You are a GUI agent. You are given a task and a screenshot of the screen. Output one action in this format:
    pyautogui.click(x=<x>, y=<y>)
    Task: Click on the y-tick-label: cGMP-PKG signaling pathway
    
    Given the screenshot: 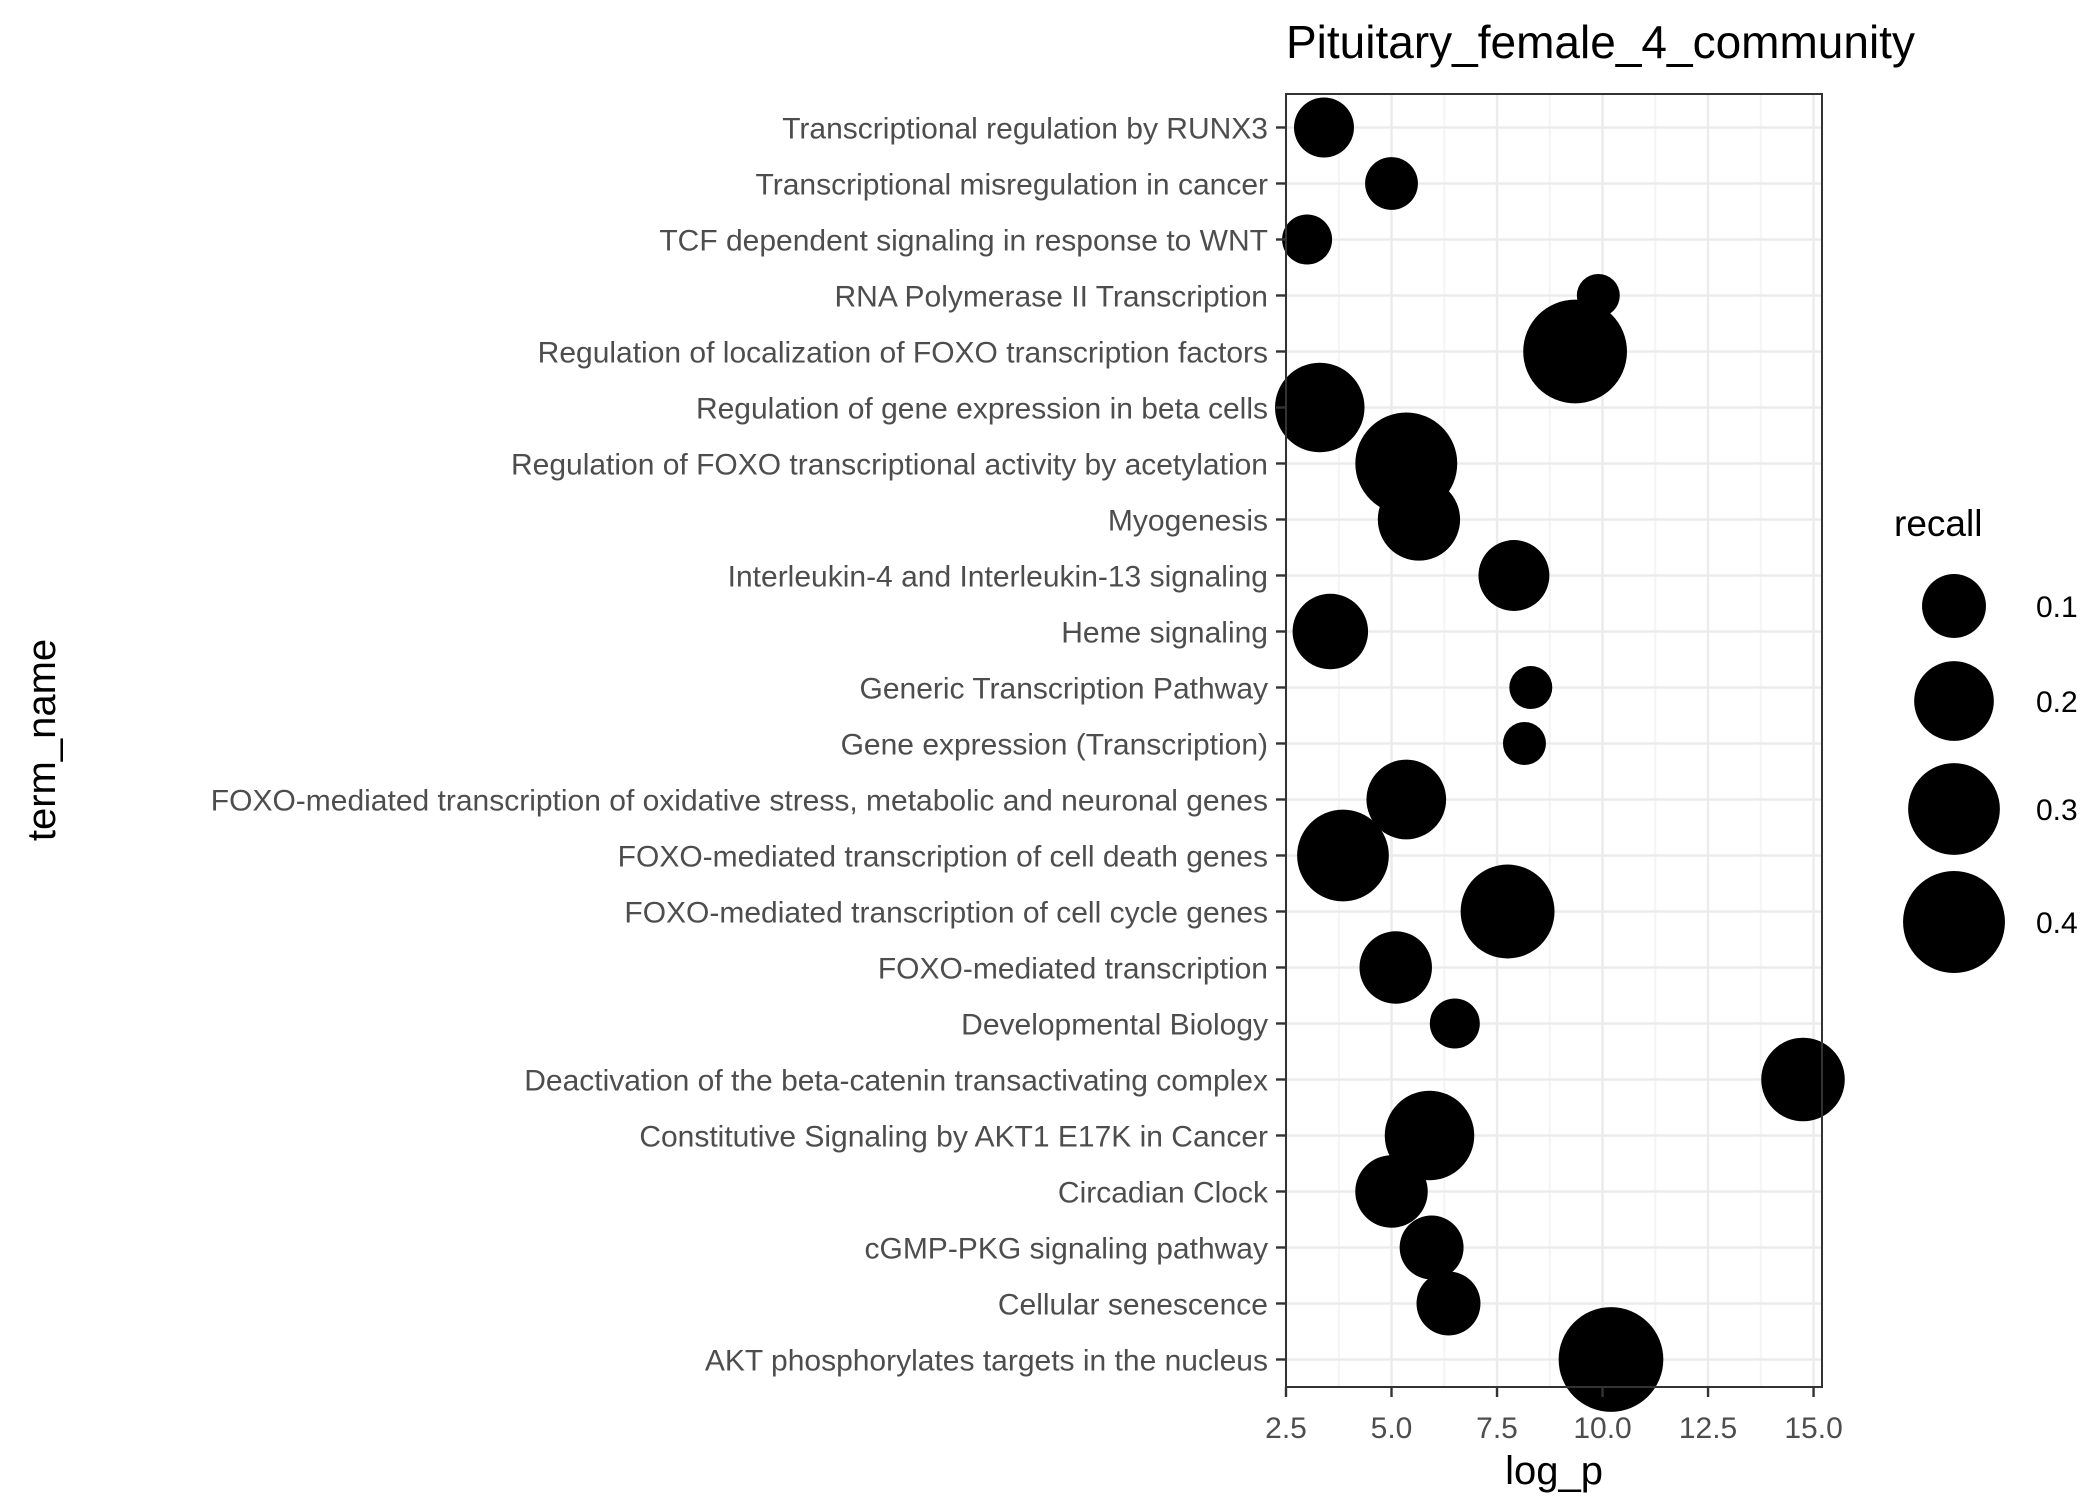 What is the action you would take?
    pyautogui.click(x=1066, y=1249)
    